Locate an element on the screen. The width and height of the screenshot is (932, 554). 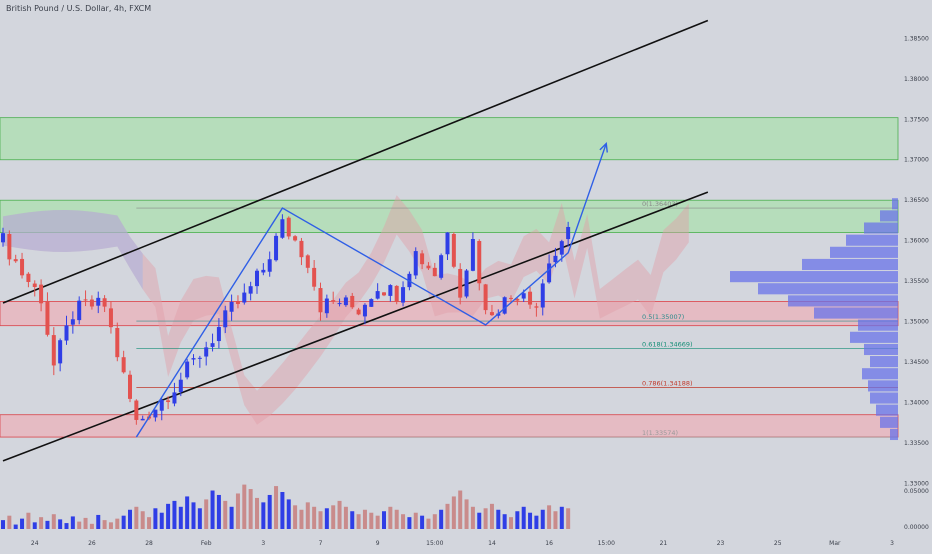
x-tick-label: 15:00 is located at coordinates (434, 543).